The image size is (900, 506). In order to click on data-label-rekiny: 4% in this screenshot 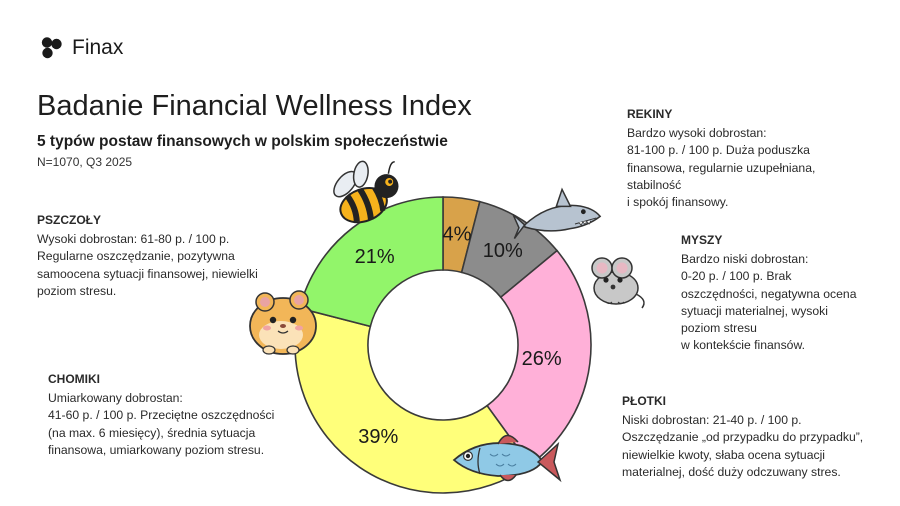, I will do `click(457, 234)`.